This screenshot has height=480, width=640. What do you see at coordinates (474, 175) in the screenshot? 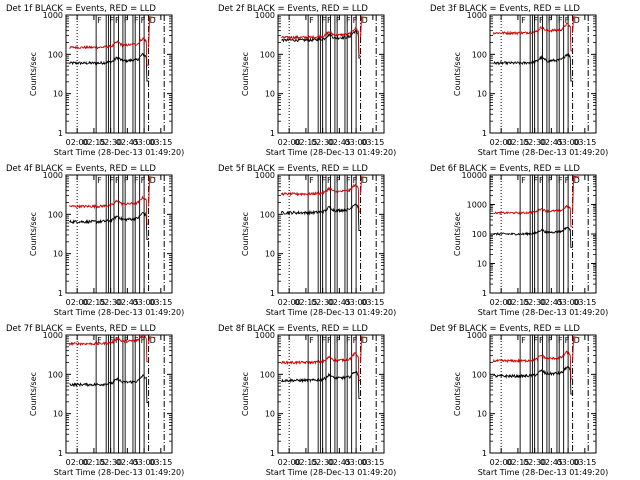
I see `y-tick-label: 10000` at bounding box center [474, 175].